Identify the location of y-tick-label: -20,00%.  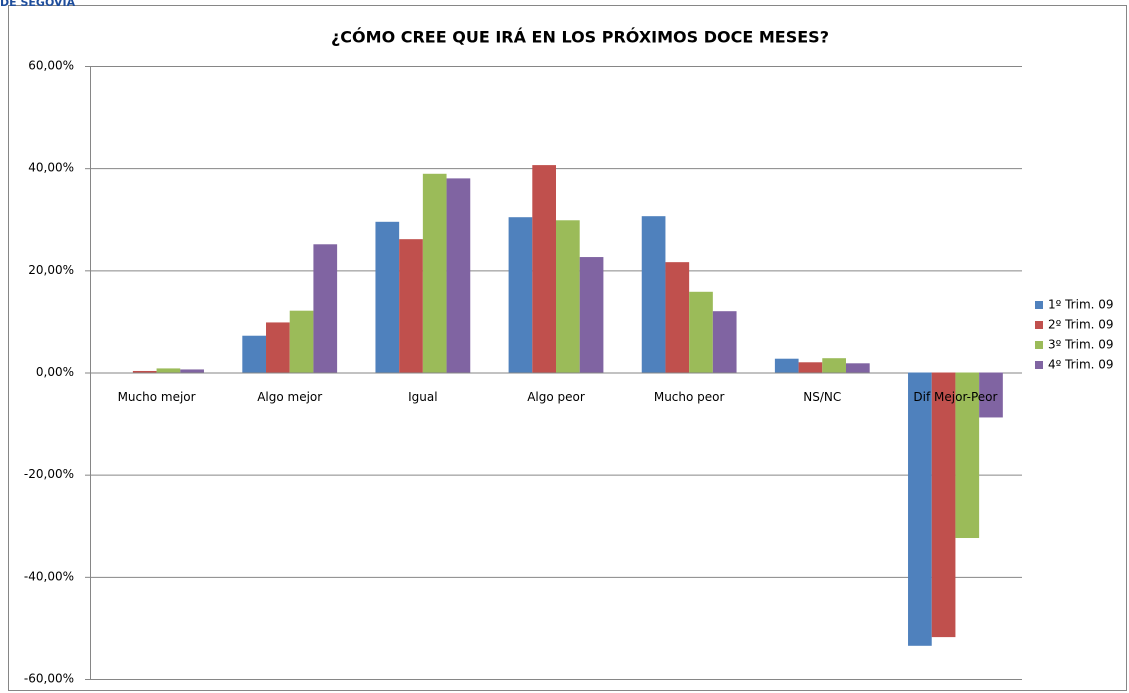
(49, 474).